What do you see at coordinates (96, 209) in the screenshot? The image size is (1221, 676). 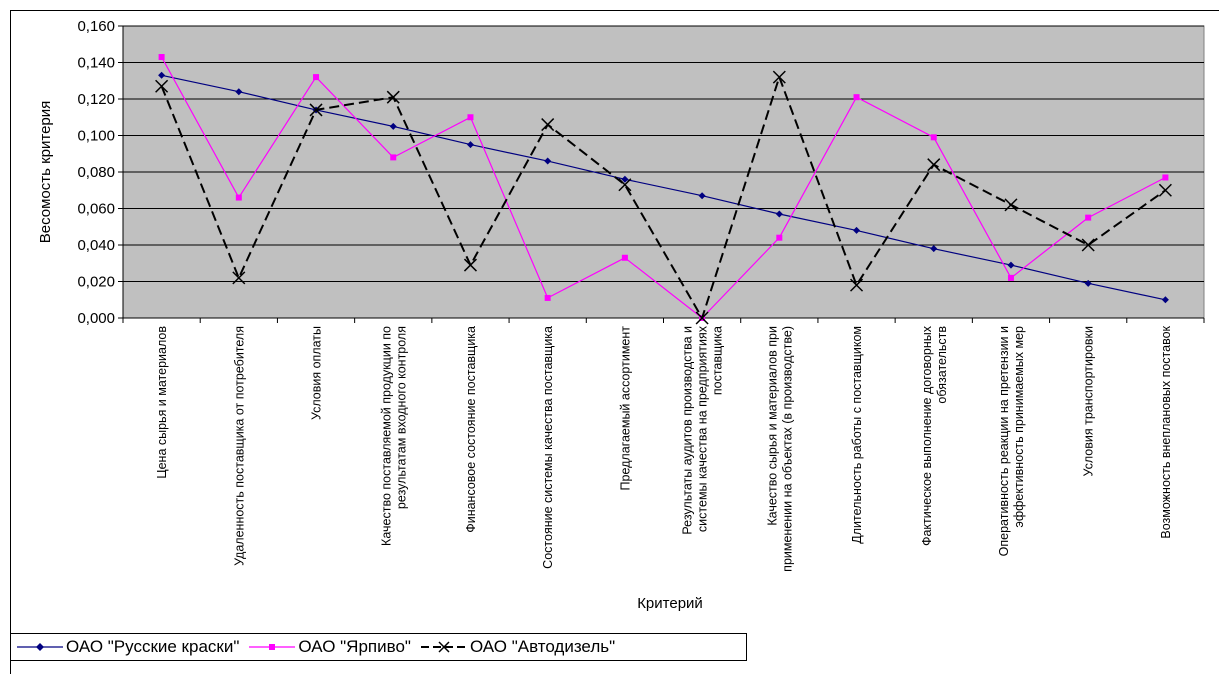 I see `y-tick-label: 0,060` at bounding box center [96, 209].